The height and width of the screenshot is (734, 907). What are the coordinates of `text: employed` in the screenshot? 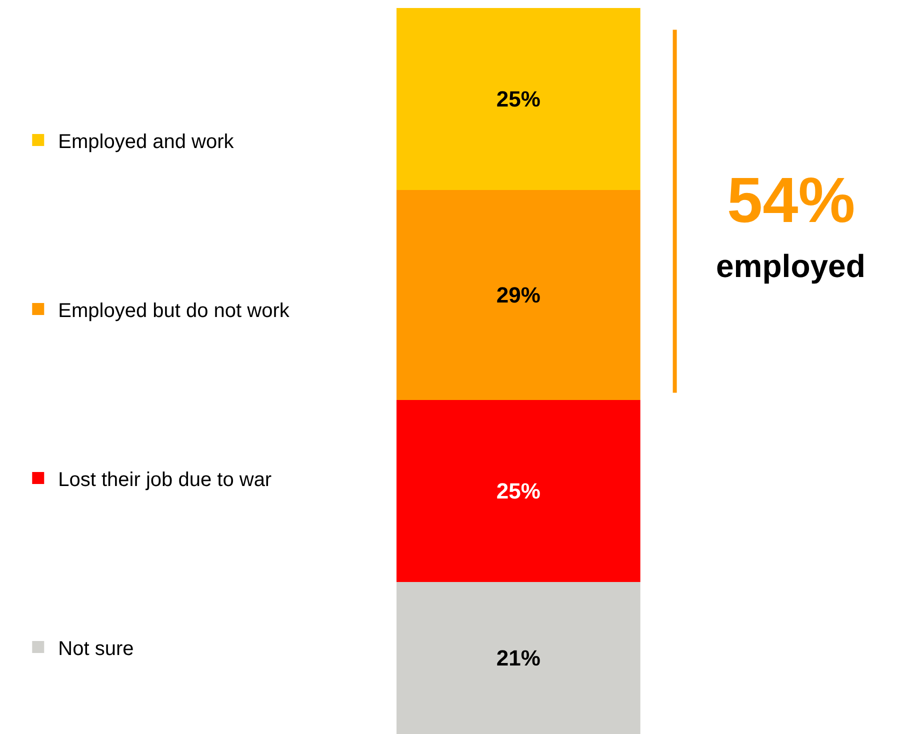 It's located at (791, 266).